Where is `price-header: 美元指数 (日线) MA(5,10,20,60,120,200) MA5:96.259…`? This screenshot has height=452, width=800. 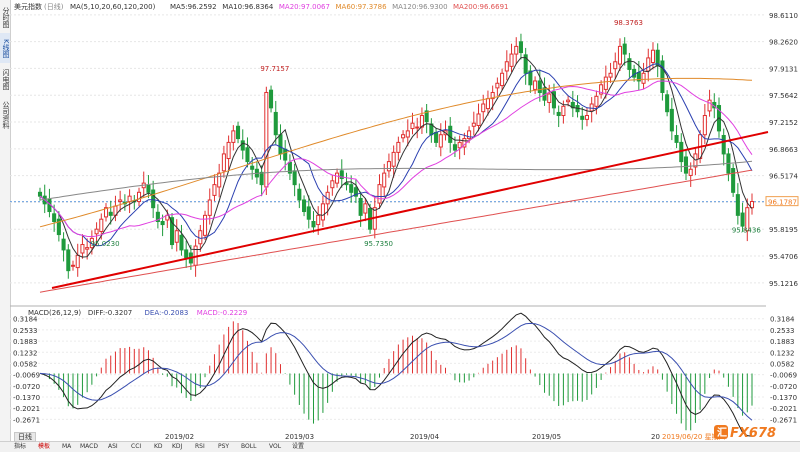 price-header: 美元指数 (日线) MA(5,10,20,60,120,200) MA5:96.259… is located at coordinates (261, 6).